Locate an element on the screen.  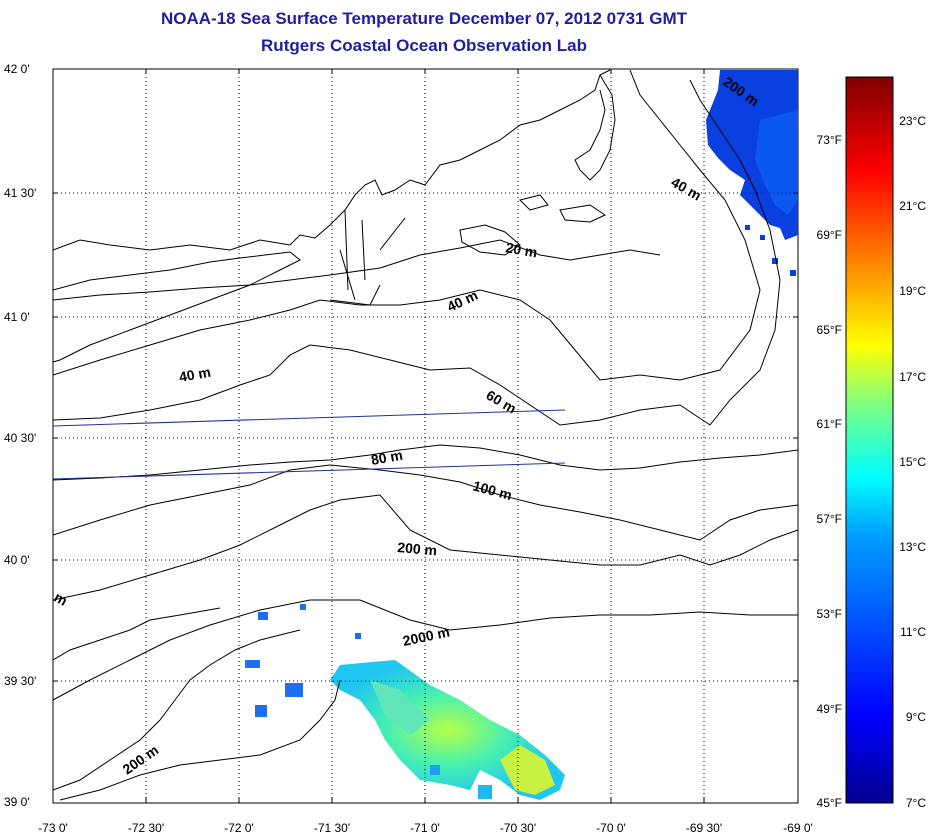
depth-label: 200 m is located at coordinates (417, 548).